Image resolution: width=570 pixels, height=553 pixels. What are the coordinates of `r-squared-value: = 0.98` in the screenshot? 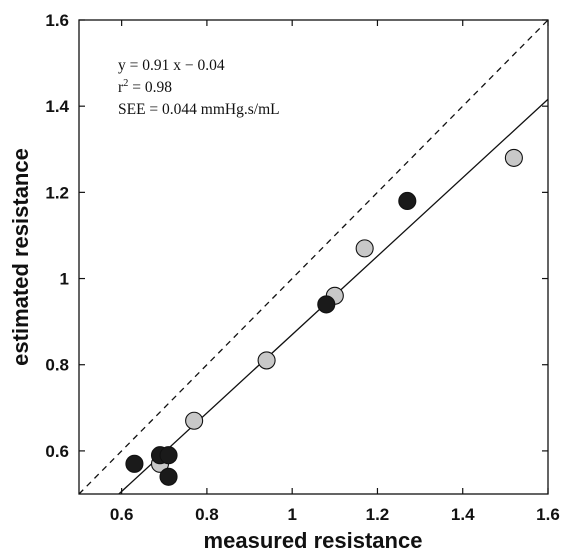 It's located at (150, 87).